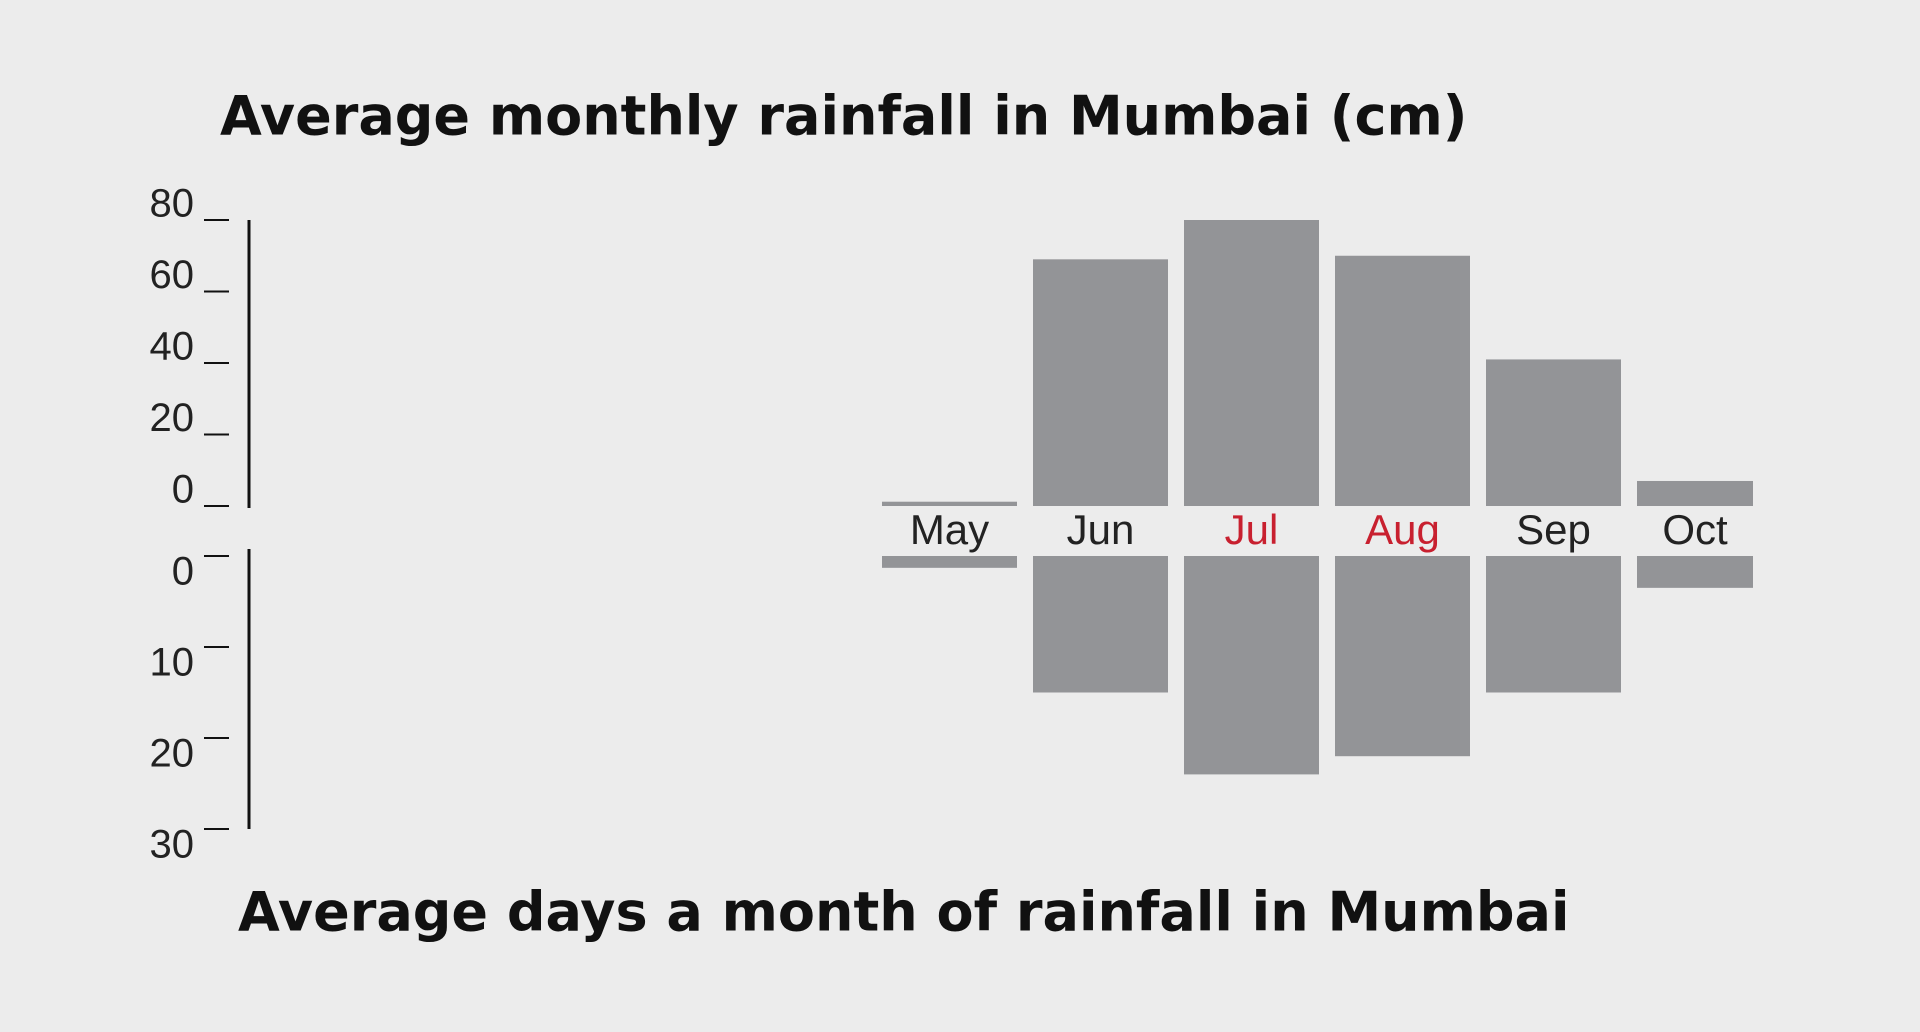  I want to click on y-tick-label: 80, so click(172, 204).